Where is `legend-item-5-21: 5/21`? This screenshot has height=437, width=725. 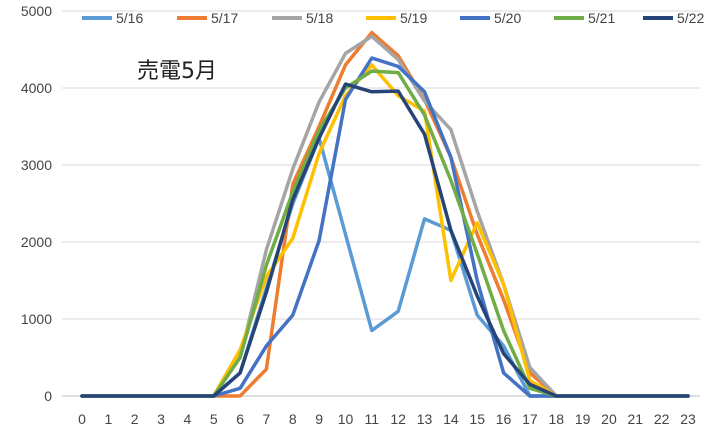
legend-item-5-21: 5/21 is located at coordinates (584, 18).